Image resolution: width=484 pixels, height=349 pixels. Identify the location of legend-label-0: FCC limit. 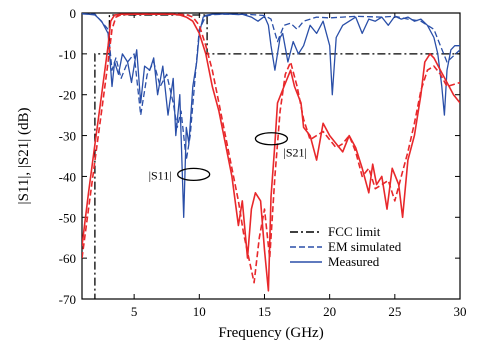
(354, 231).